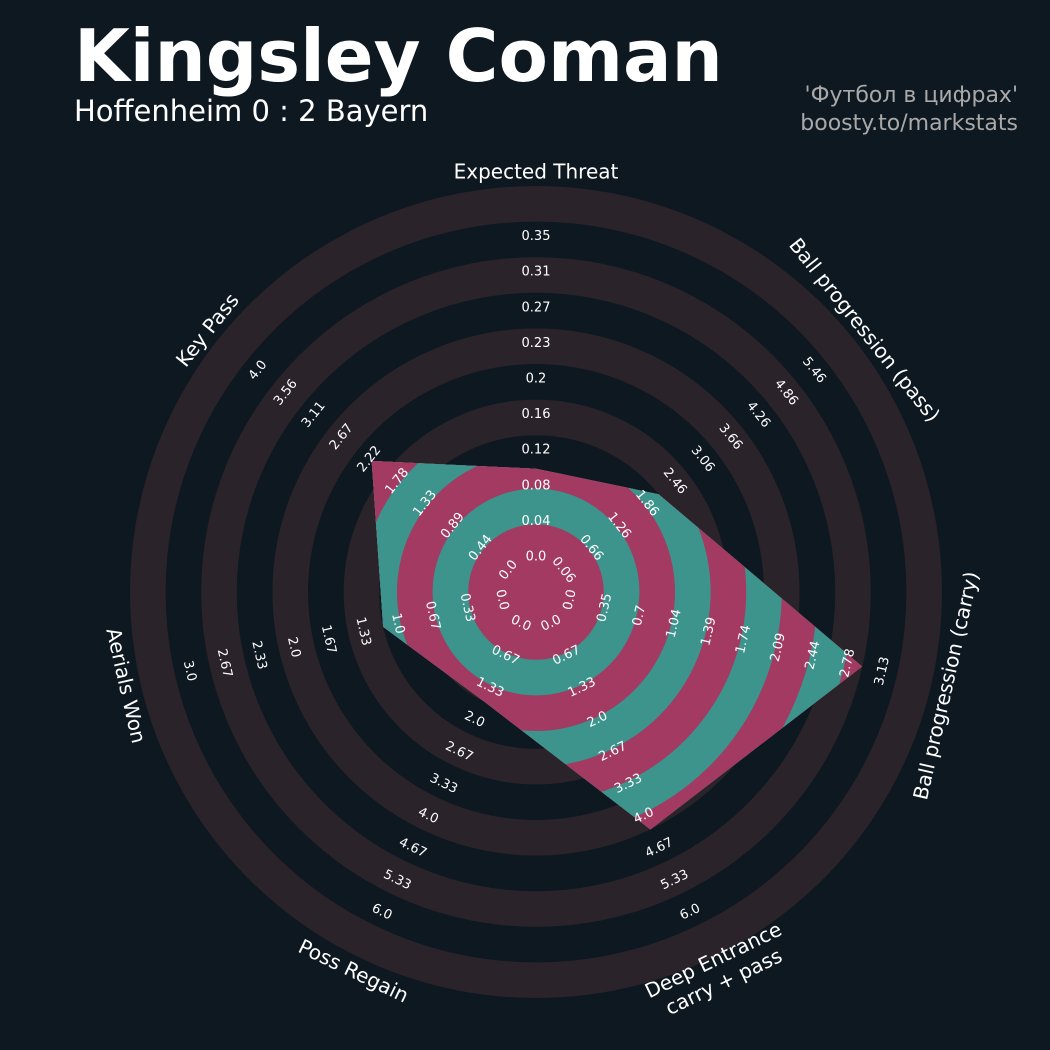 The height and width of the screenshot is (1050, 1050). I want to click on tick-label: 3.0, so click(189, 671).